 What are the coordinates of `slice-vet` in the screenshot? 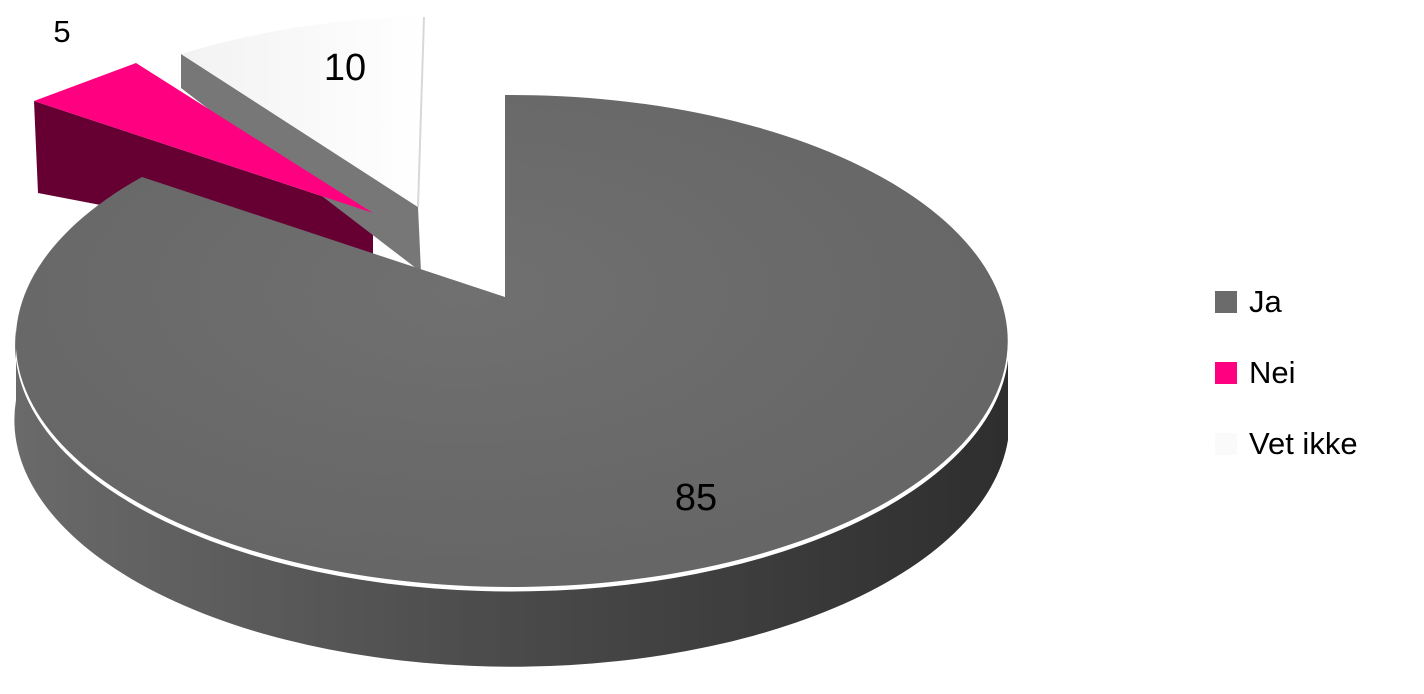 It's located at (302, 112).